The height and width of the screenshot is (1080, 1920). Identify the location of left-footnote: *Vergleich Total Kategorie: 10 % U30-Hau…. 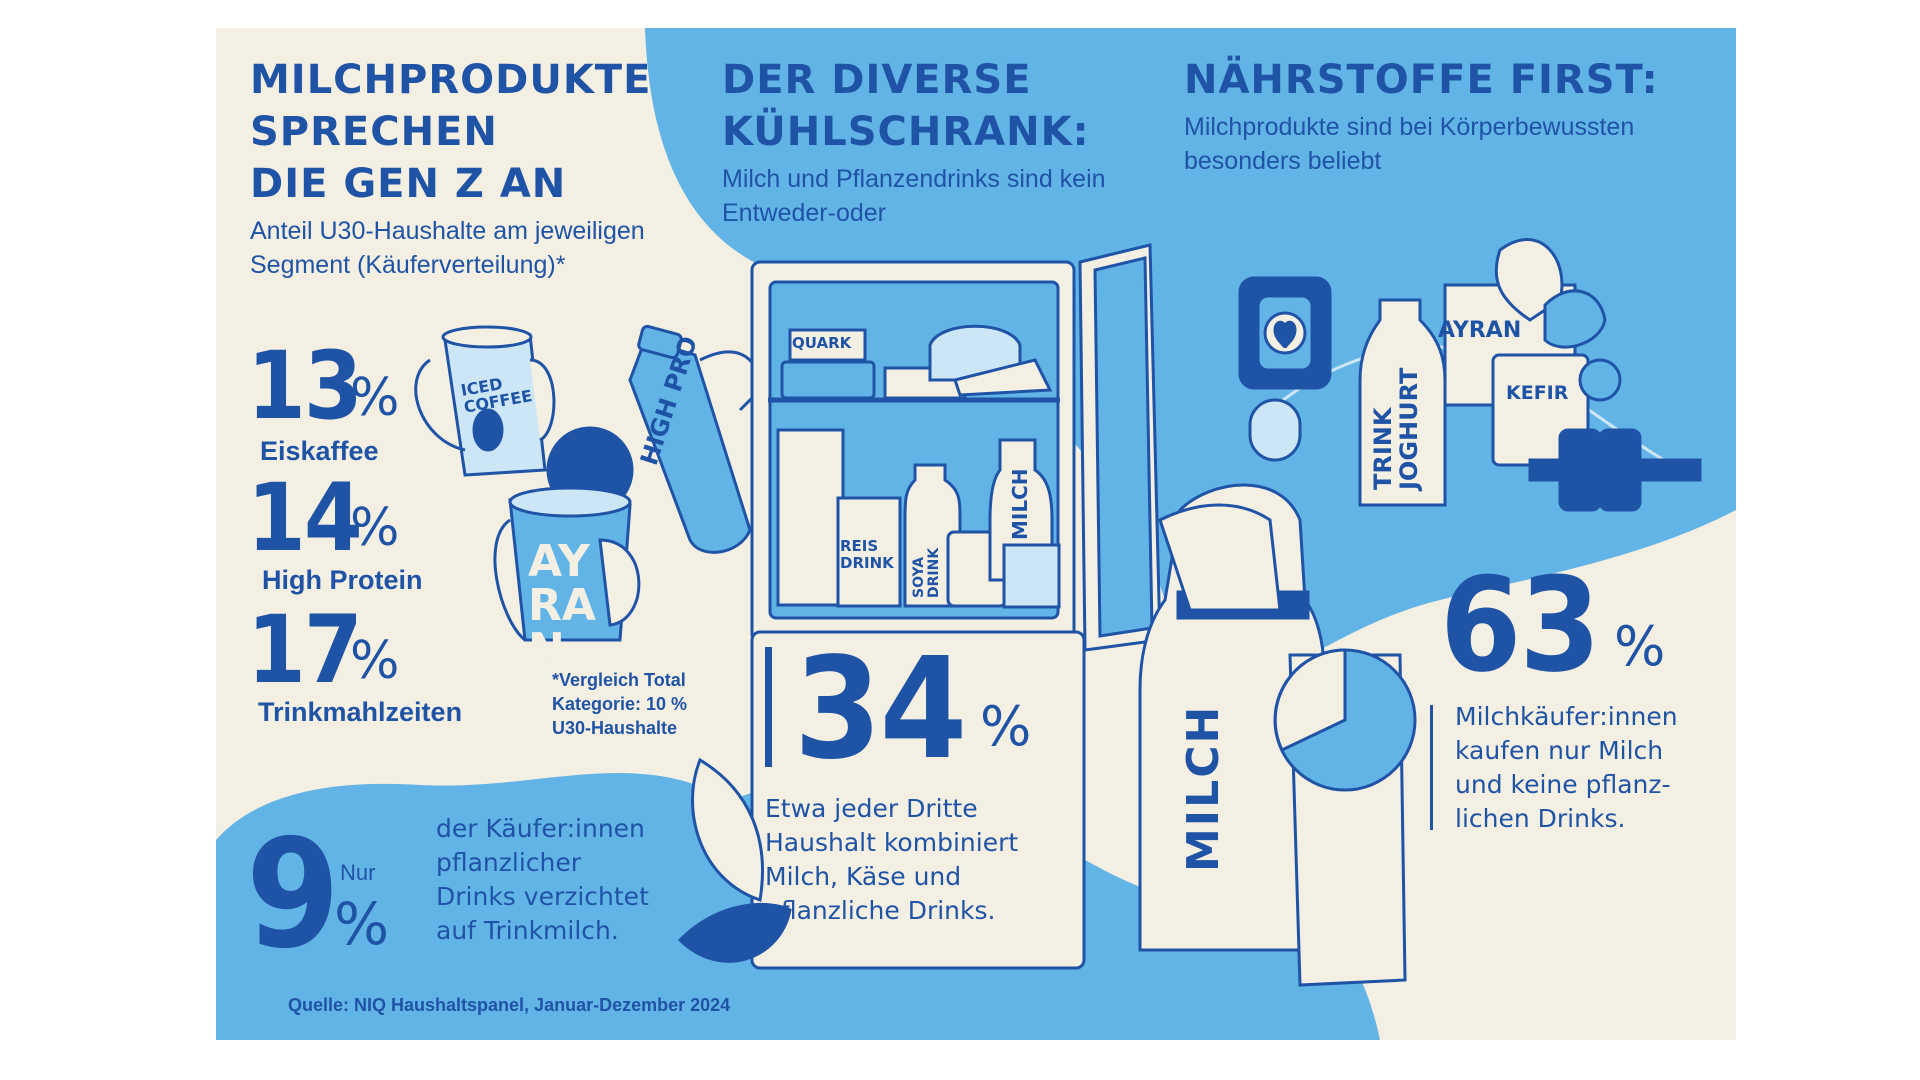
(620, 704).